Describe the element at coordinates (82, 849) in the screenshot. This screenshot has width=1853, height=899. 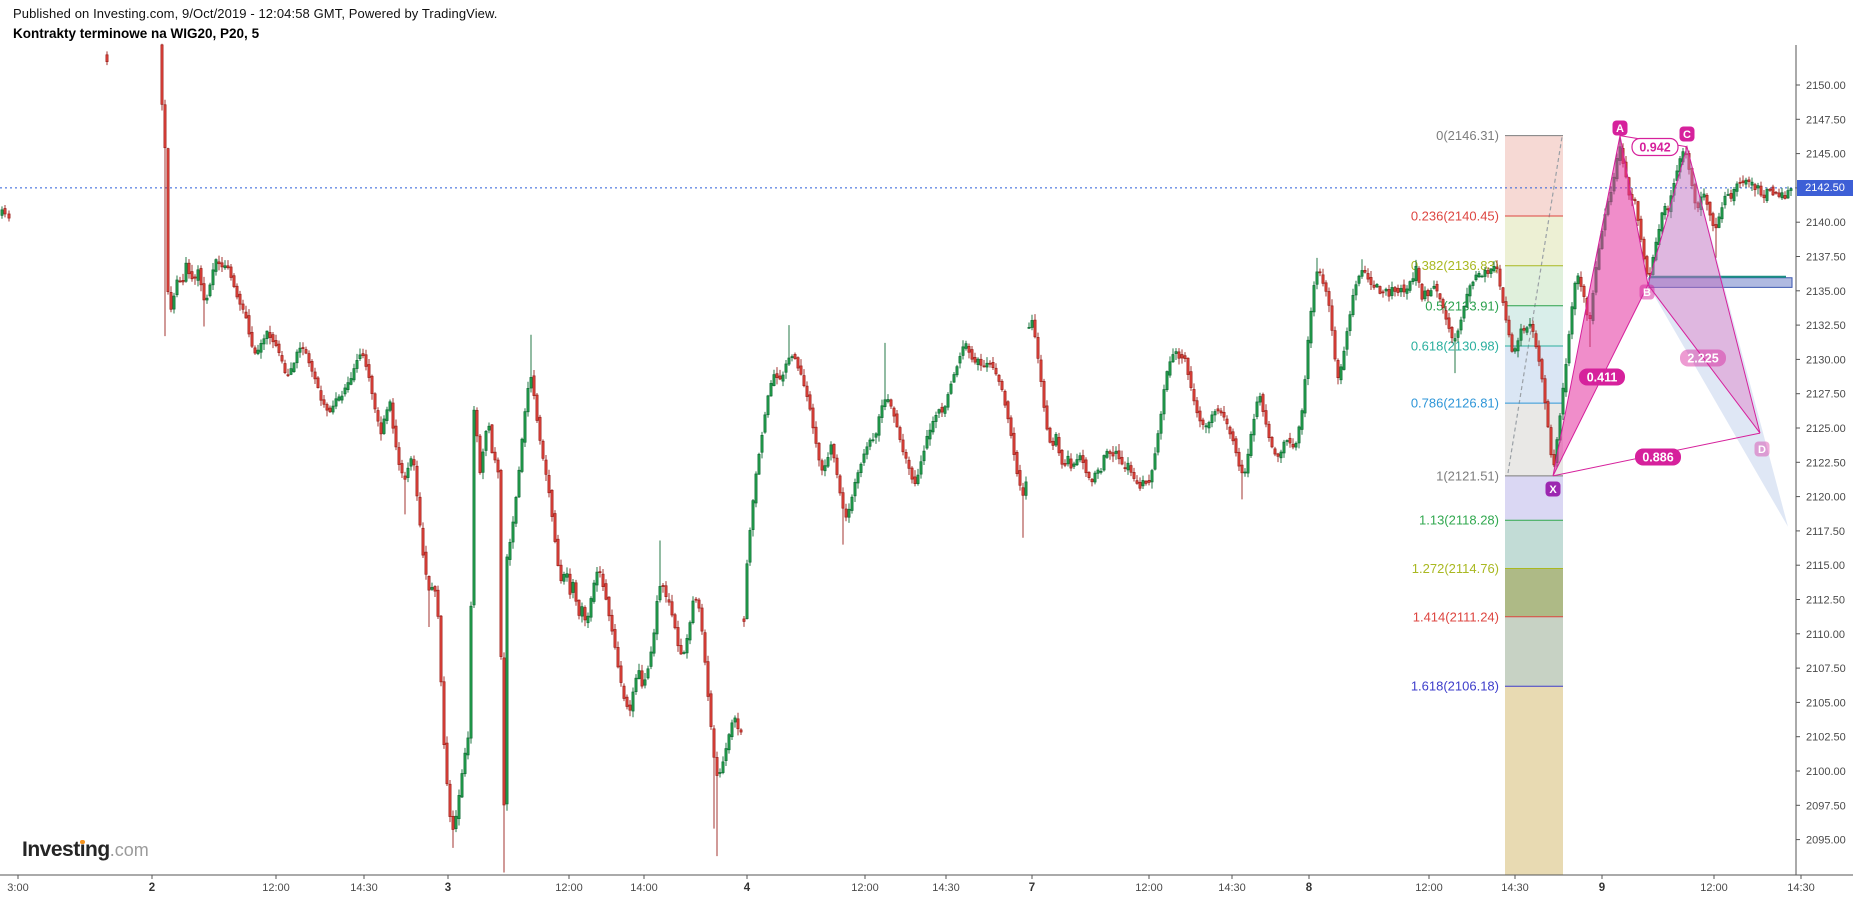
I see `logo-orange-dot-icon: i` at that location.